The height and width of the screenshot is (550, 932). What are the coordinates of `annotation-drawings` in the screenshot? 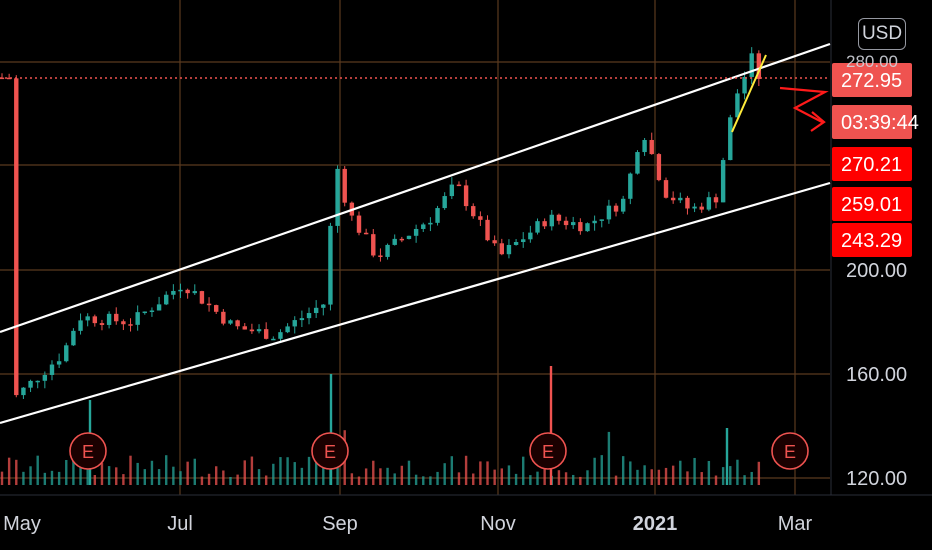 It's located at (780, 93).